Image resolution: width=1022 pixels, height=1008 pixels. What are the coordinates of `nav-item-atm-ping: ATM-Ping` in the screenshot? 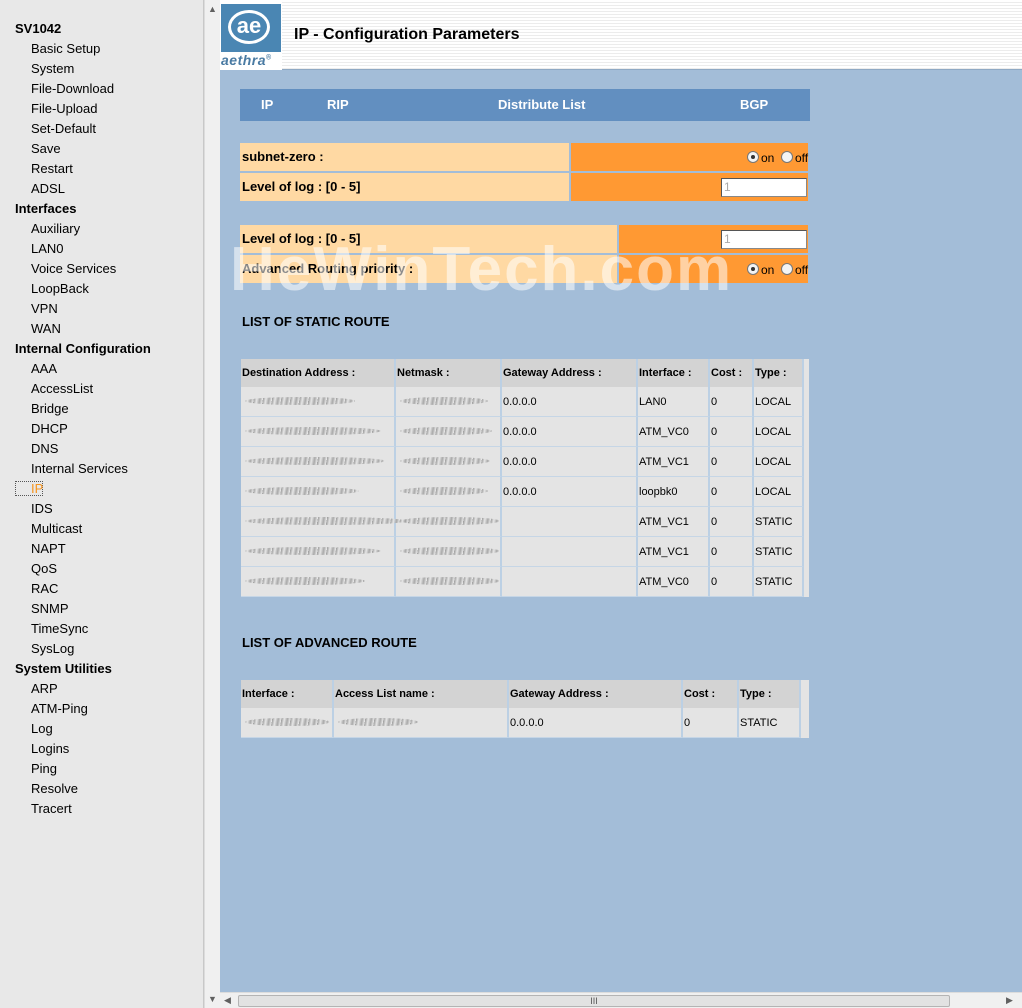 It's located at (59, 708).